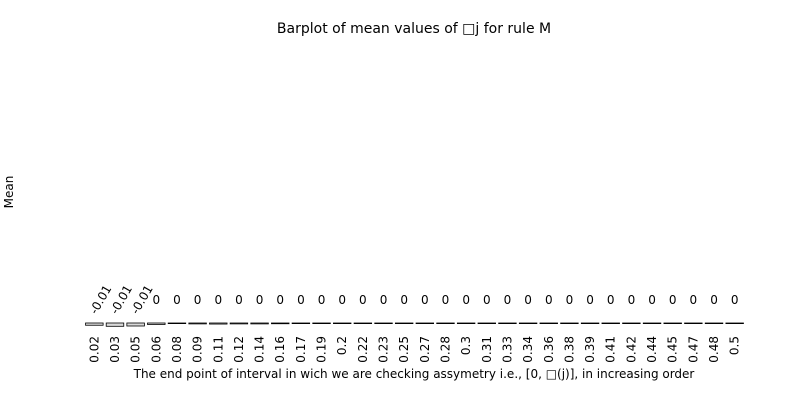  What do you see at coordinates (177, 300) in the screenshot?
I see `data-label-0.08: 0` at bounding box center [177, 300].